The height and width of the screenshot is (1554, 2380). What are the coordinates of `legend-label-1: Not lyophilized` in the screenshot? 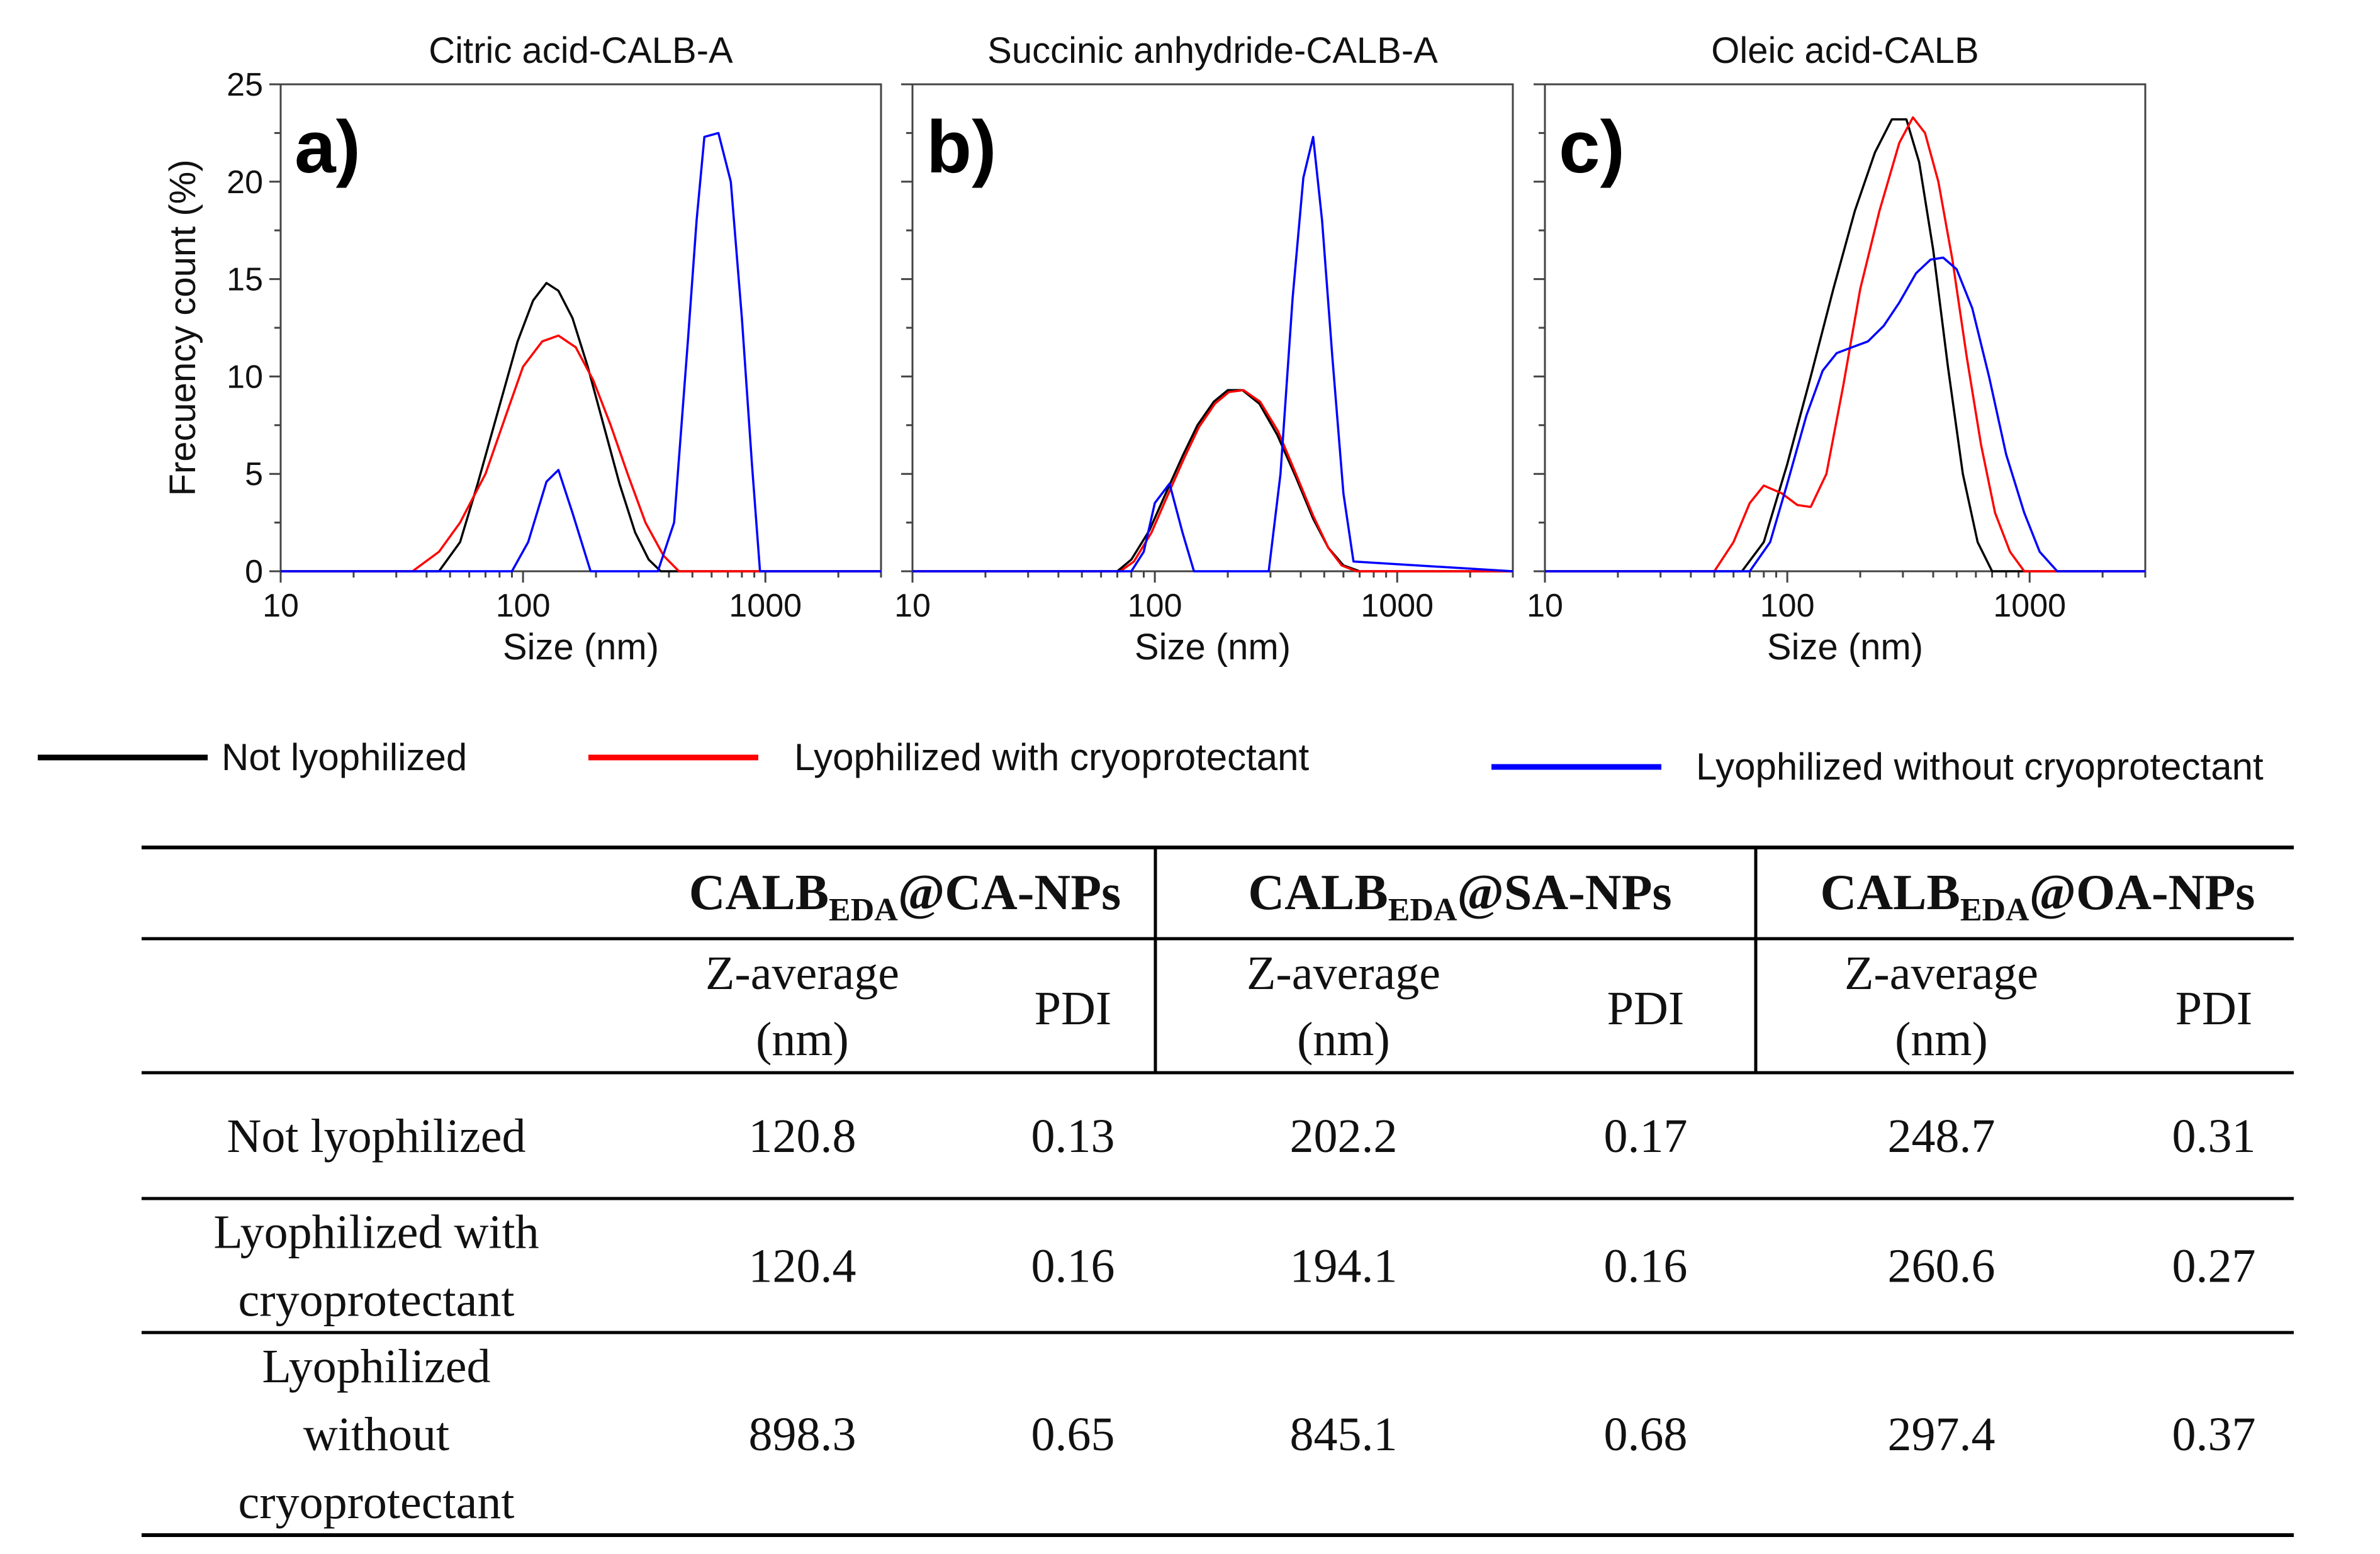 It's located at (344, 757).